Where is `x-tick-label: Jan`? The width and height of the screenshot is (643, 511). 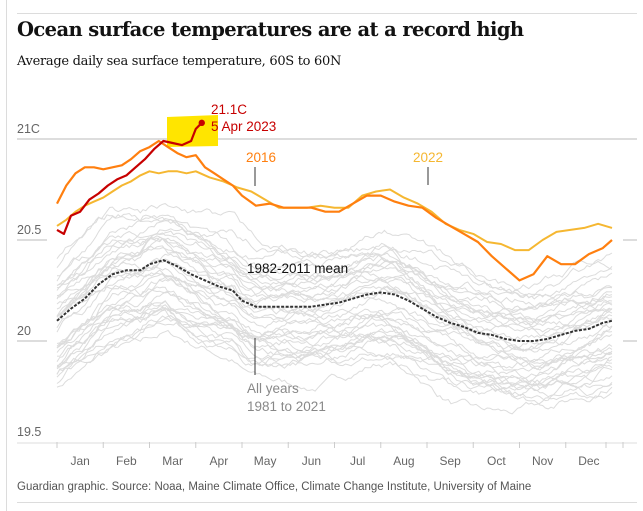
x-tick-label: Jan is located at coordinates (79, 461).